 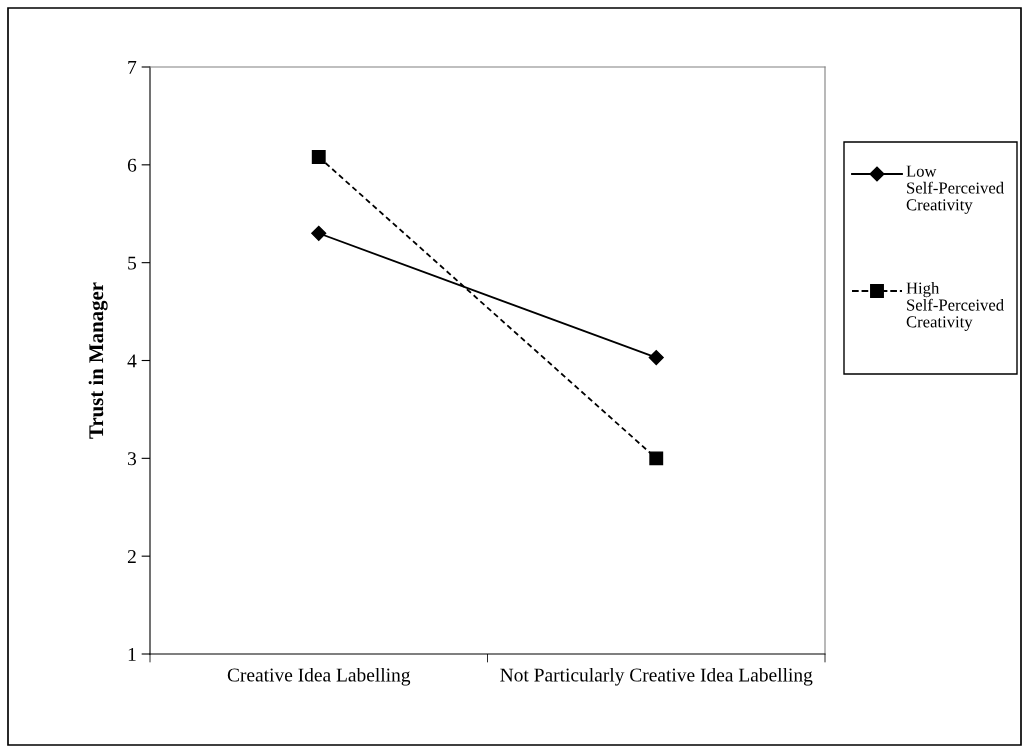 What do you see at coordinates (132, 67) in the screenshot?
I see `y-tick-label: 7` at bounding box center [132, 67].